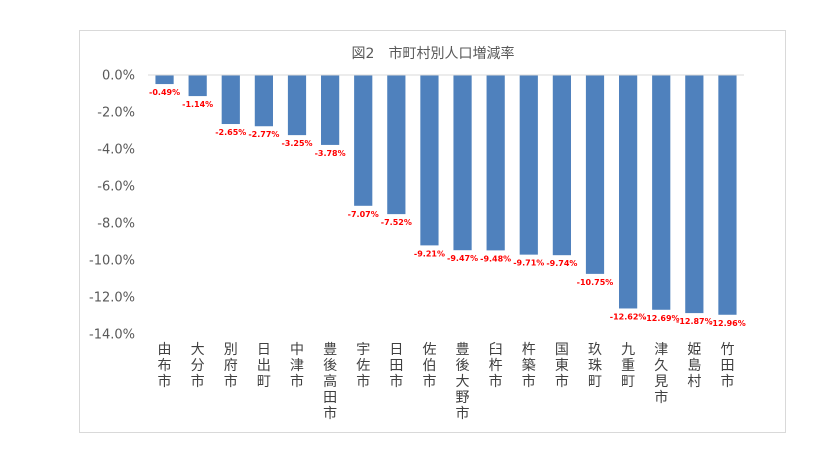  What do you see at coordinates (112, 261) in the screenshot?
I see `y-tick-label: -10.0%` at bounding box center [112, 261].